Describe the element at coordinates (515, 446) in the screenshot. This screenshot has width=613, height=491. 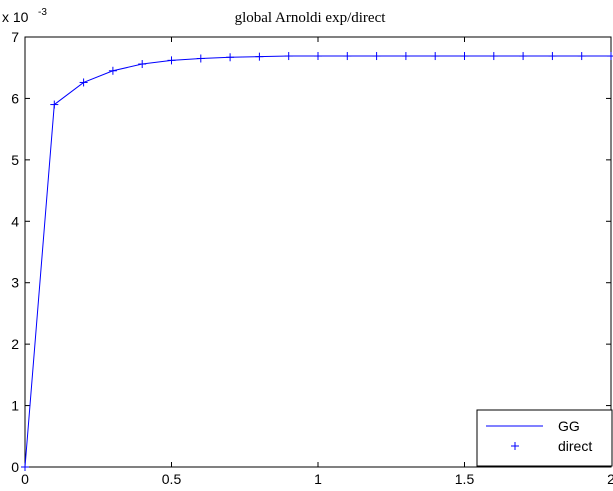
I see `legend-plus-marker` at that location.